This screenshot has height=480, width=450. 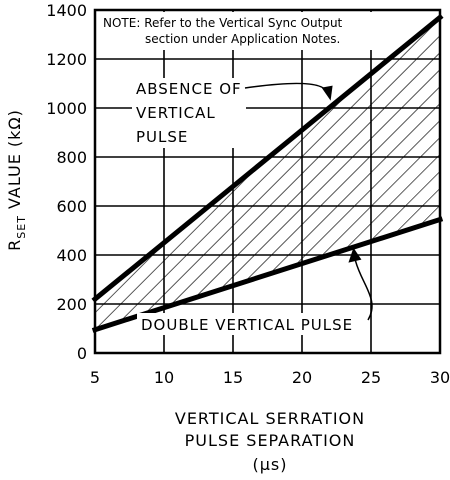 I want to click on y-tick-label: 1400, so click(x=66, y=10).